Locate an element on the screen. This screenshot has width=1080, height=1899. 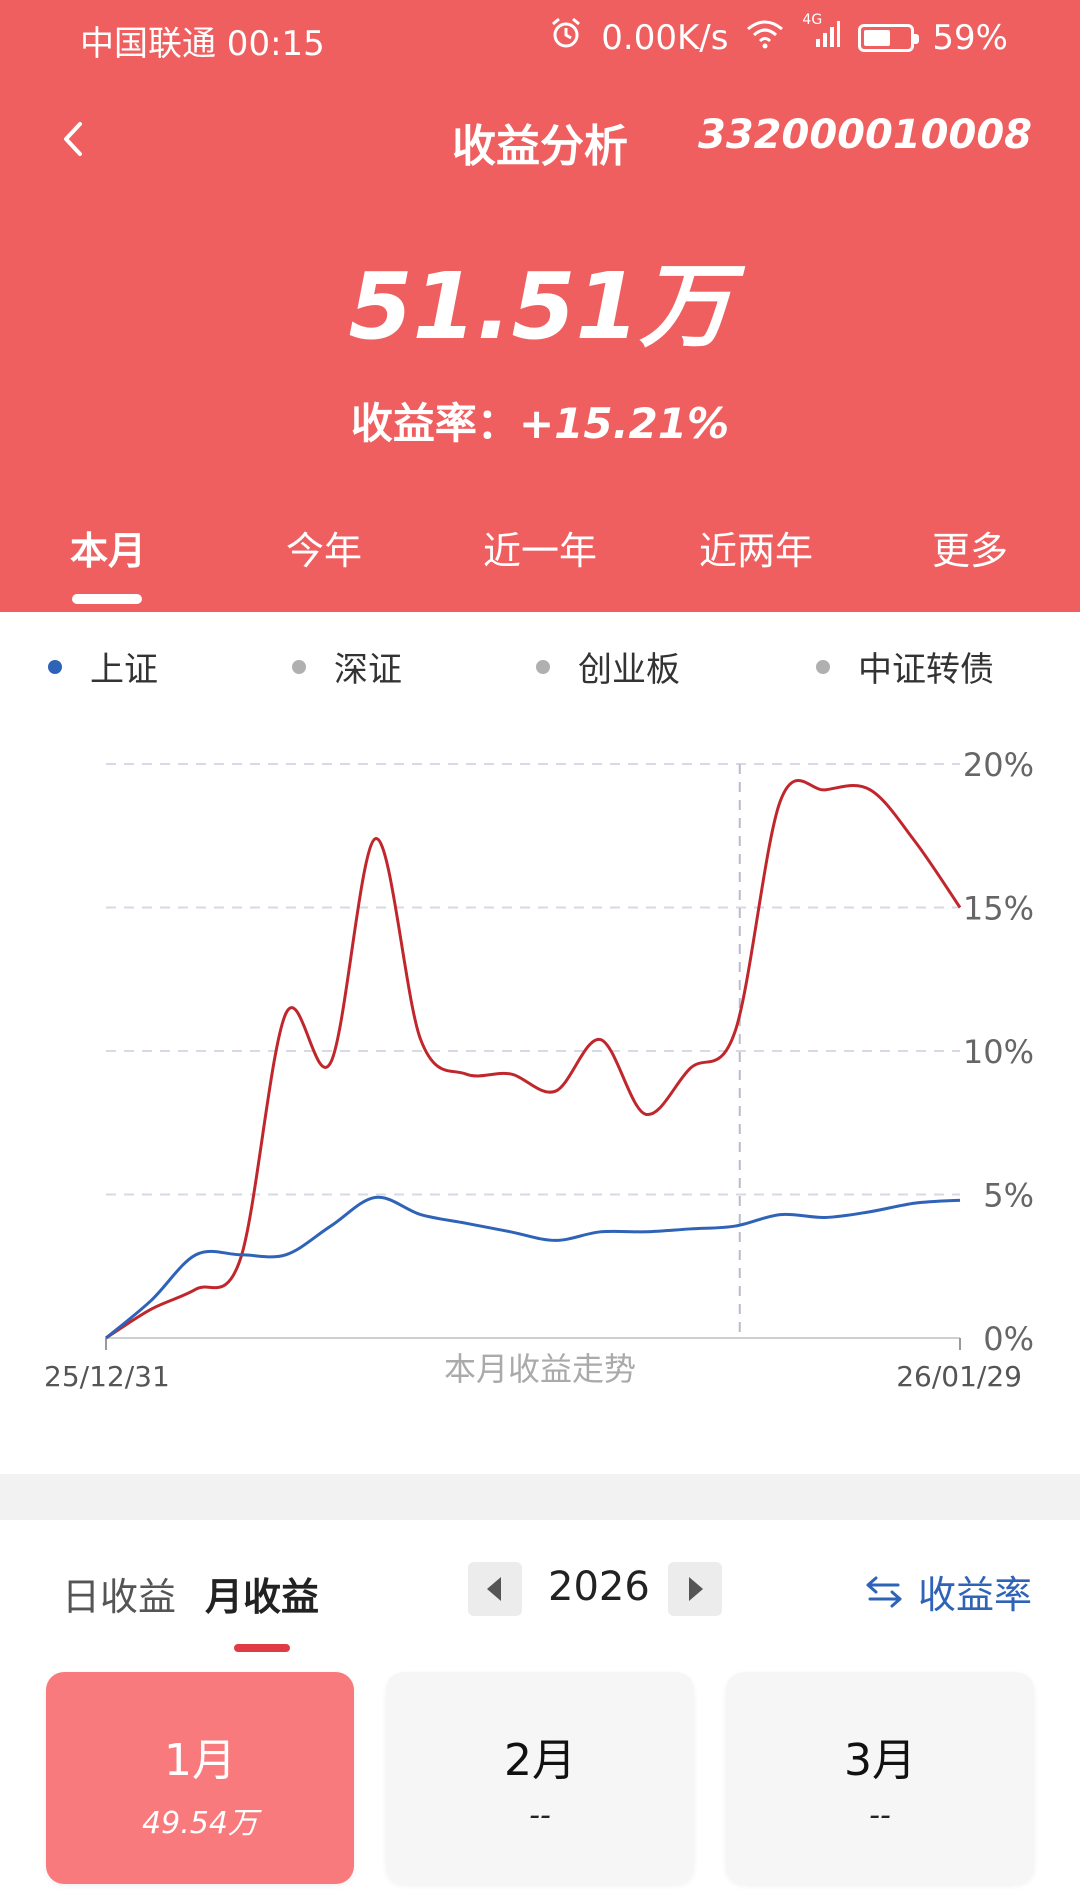
section-divider is located at coordinates (540, 1497).